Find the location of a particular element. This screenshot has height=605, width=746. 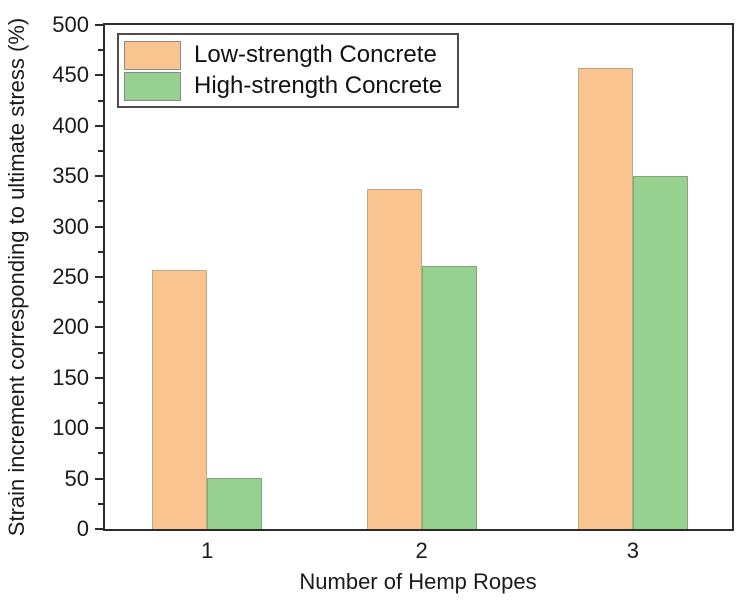

y-tick-label: 50 is located at coordinates (76, 478).